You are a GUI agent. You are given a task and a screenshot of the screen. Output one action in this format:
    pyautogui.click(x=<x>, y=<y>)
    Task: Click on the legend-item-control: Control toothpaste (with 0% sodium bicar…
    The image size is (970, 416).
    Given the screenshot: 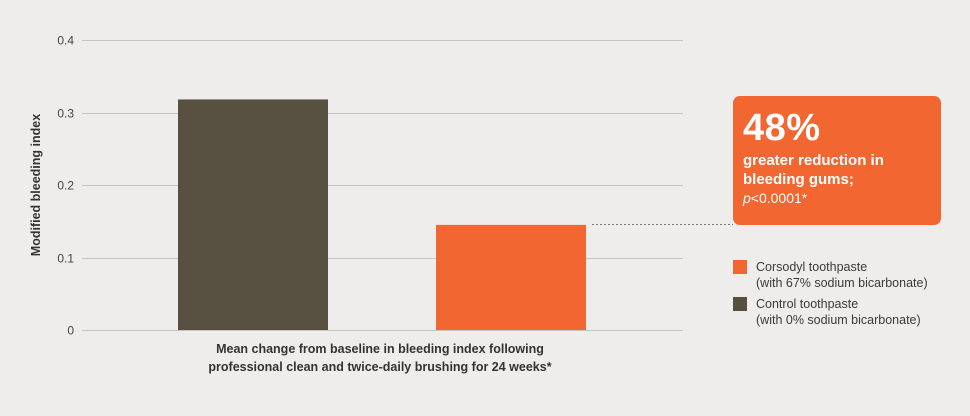 What is the action you would take?
    pyautogui.click(x=848, y=312)
    